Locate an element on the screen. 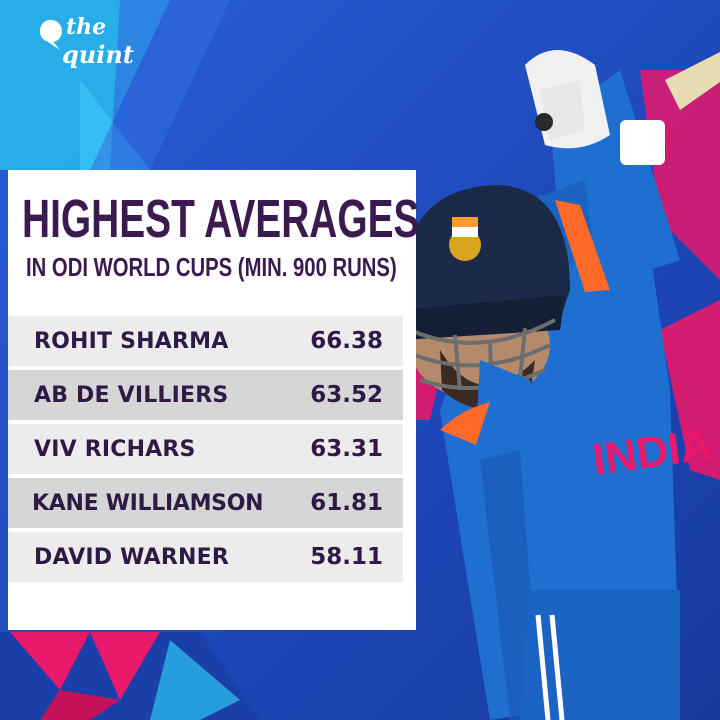 The image size is (720, 720). list-item: KANE WILLIAMSON 61.81 is located at coordinates (205, 503).